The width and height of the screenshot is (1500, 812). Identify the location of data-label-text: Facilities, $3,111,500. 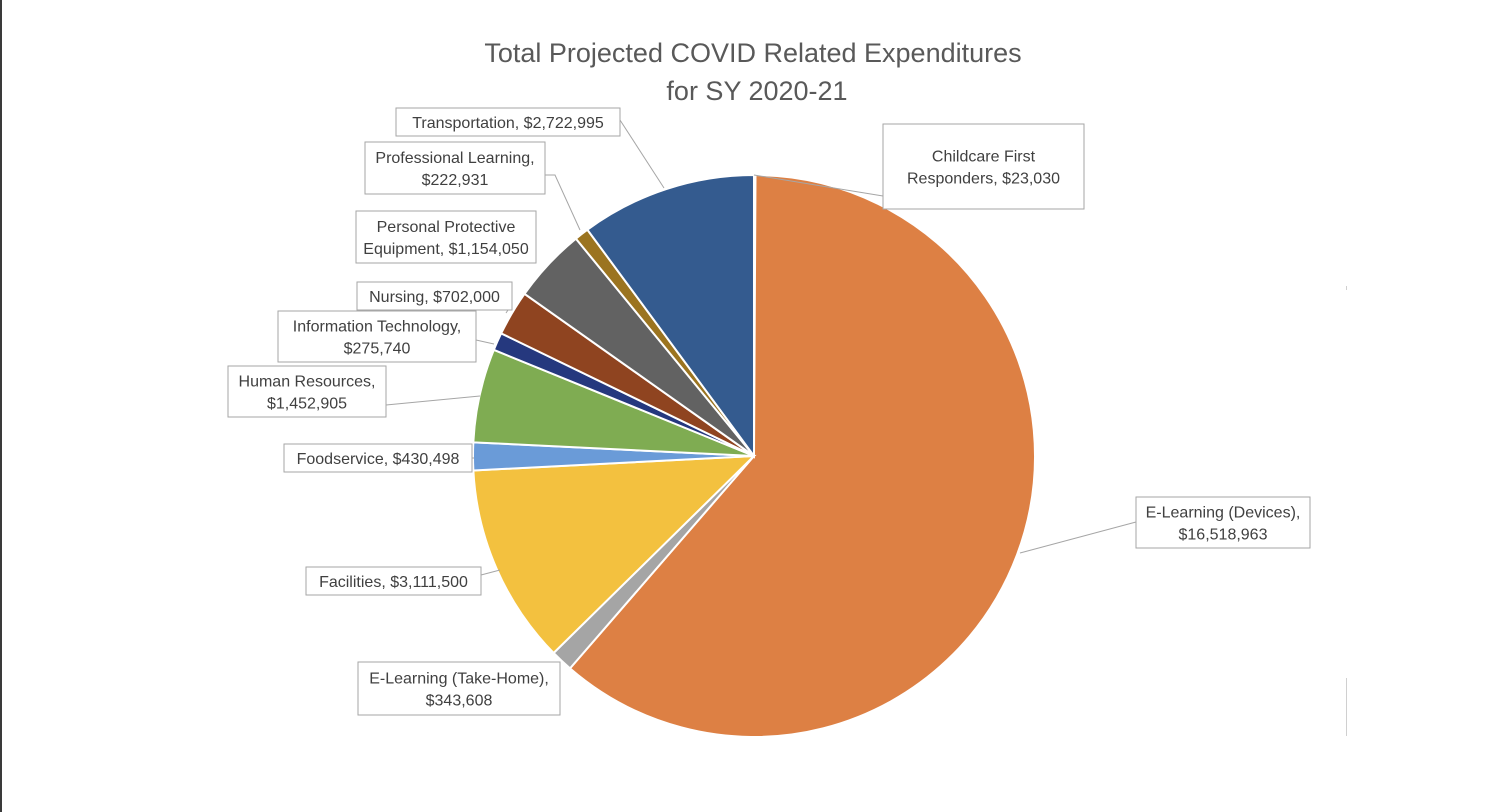
(393, 582).